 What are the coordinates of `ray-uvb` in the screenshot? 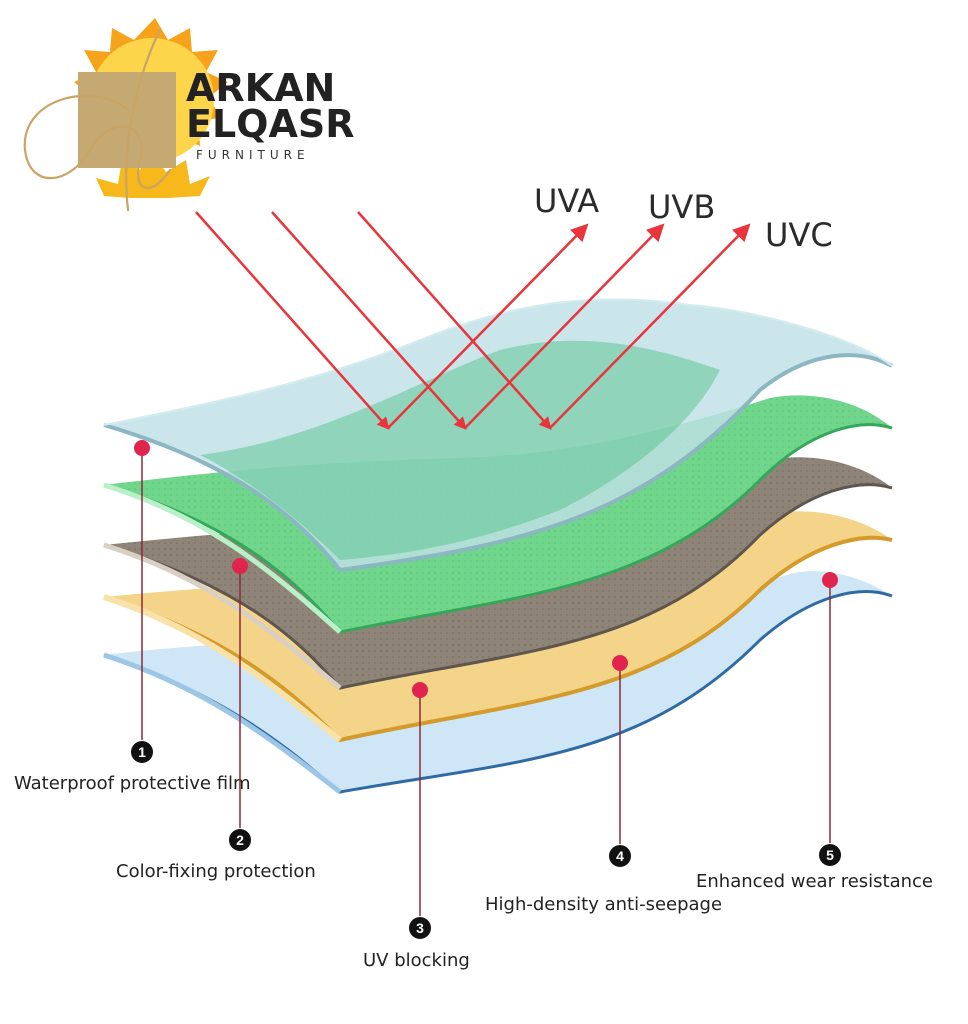 It's located at (468, 320).